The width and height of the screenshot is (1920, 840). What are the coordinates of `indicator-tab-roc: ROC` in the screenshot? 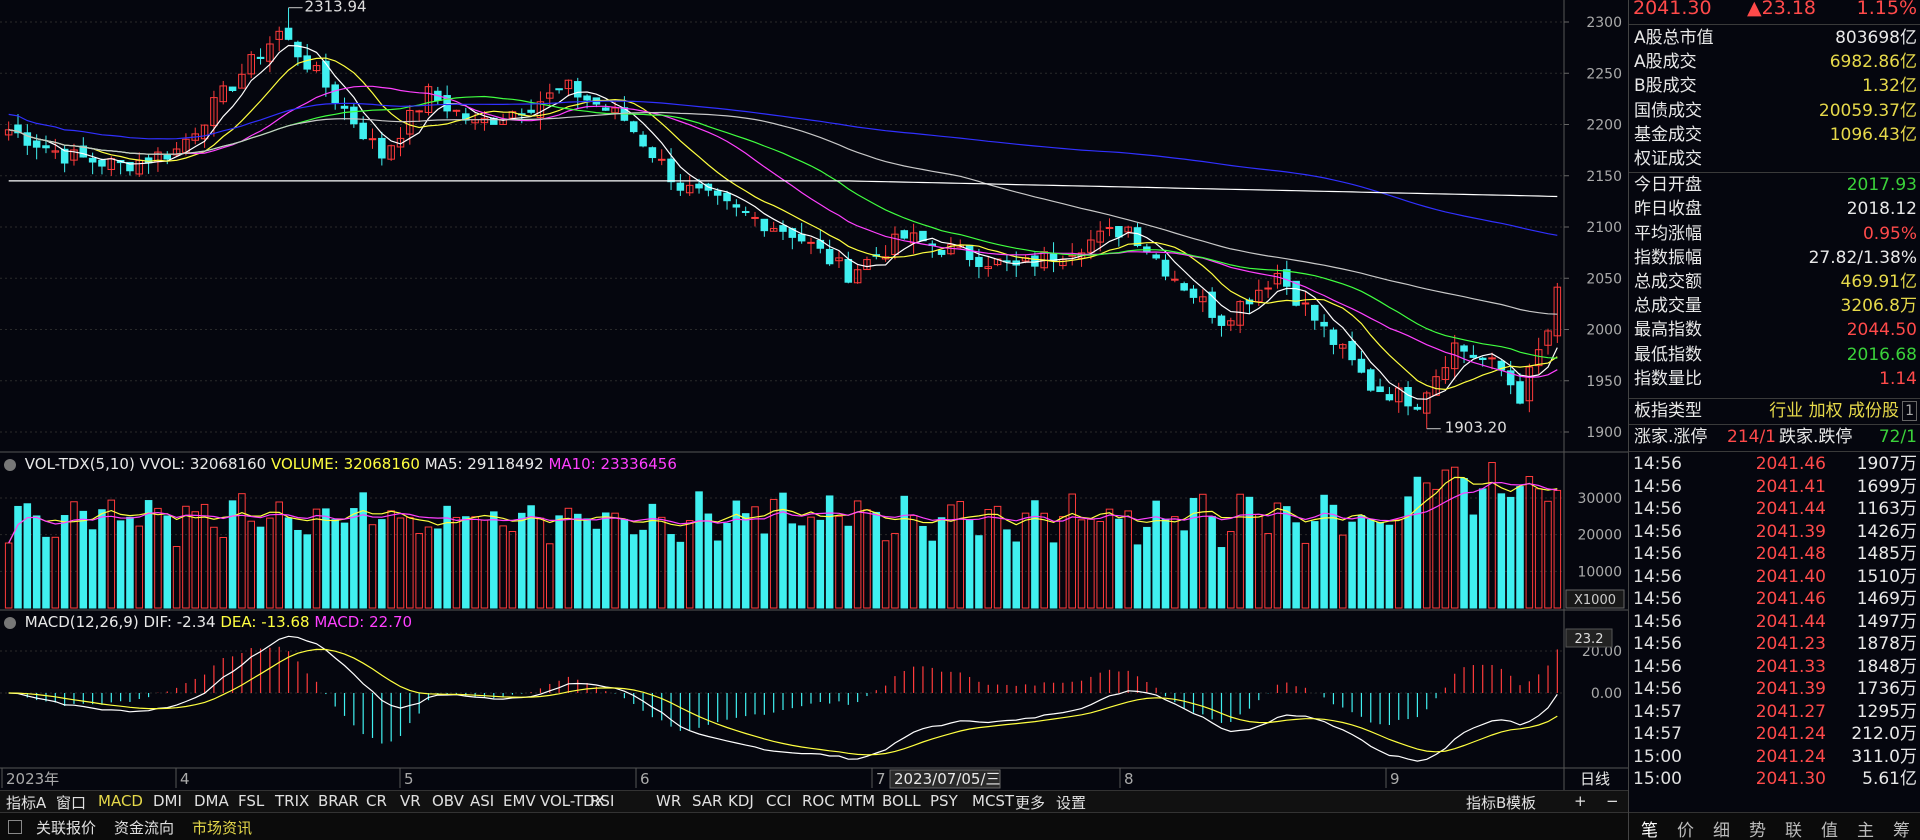 It's located at (818, 801).